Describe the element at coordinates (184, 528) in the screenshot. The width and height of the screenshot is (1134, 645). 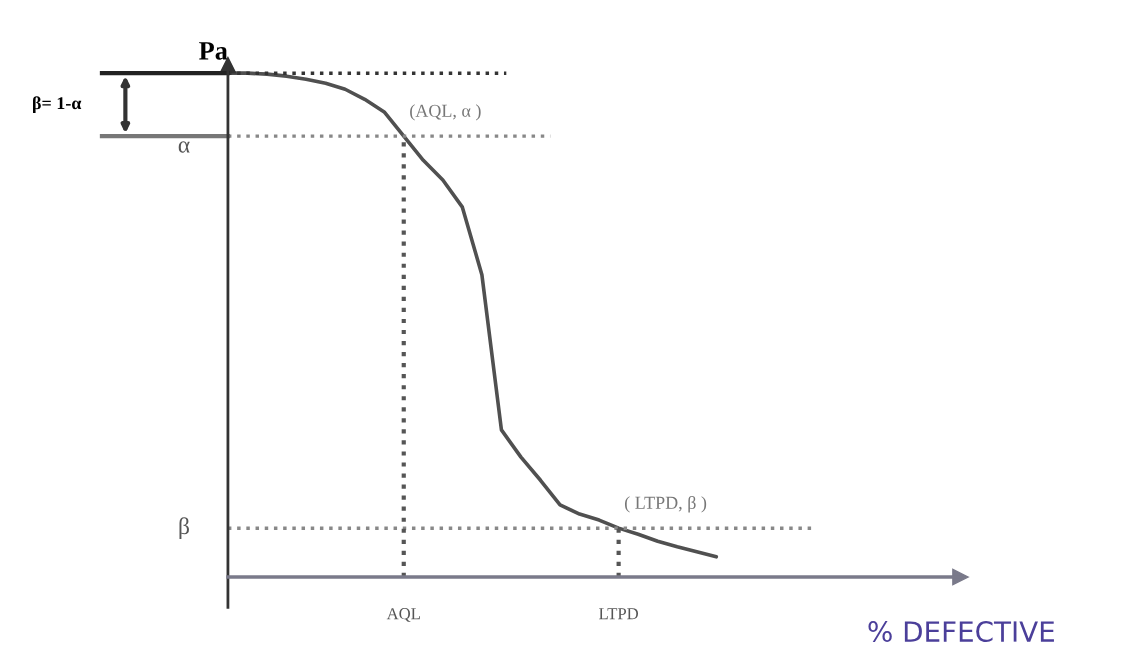
I see `ref-line-label: β` at that location.